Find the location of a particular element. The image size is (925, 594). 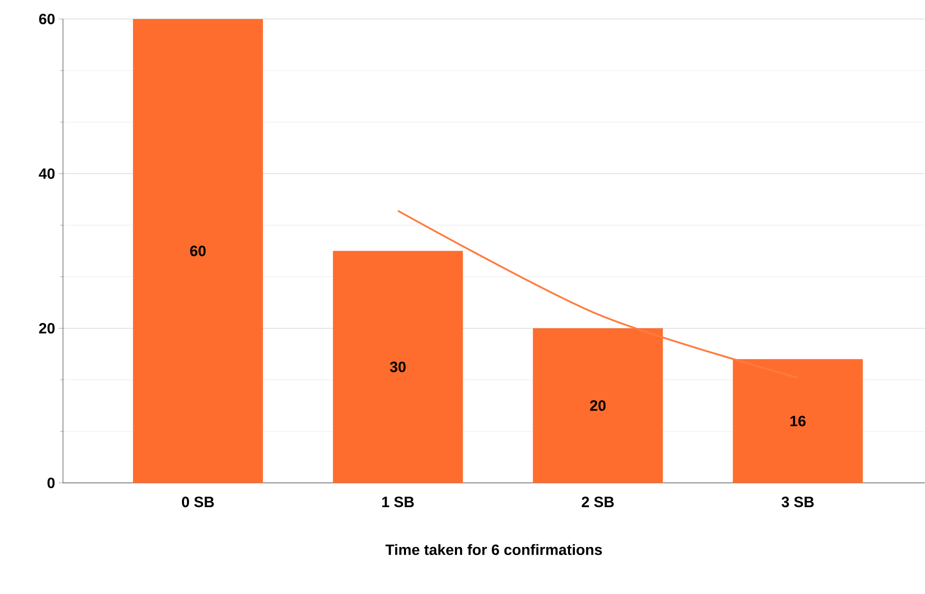

y-tick-label: 20 is located at coordinates (47, 328).